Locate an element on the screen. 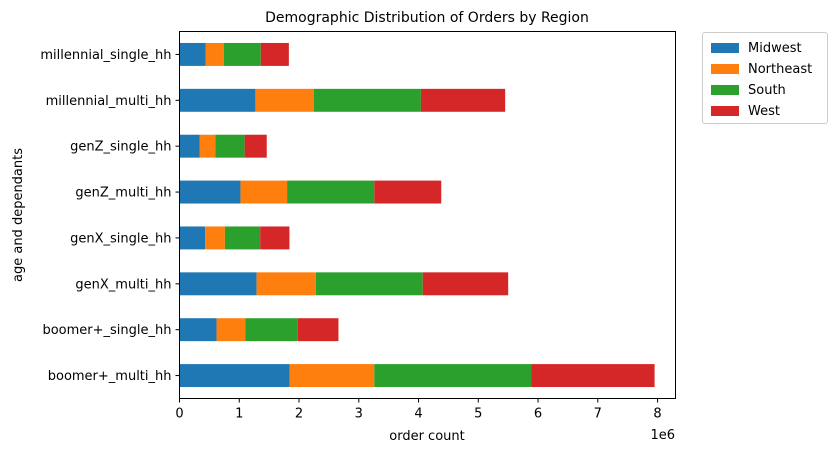 This screenshot has height=453, width=835. y-tick-label: genZ_single_hh is located at coordinates (120, 147).